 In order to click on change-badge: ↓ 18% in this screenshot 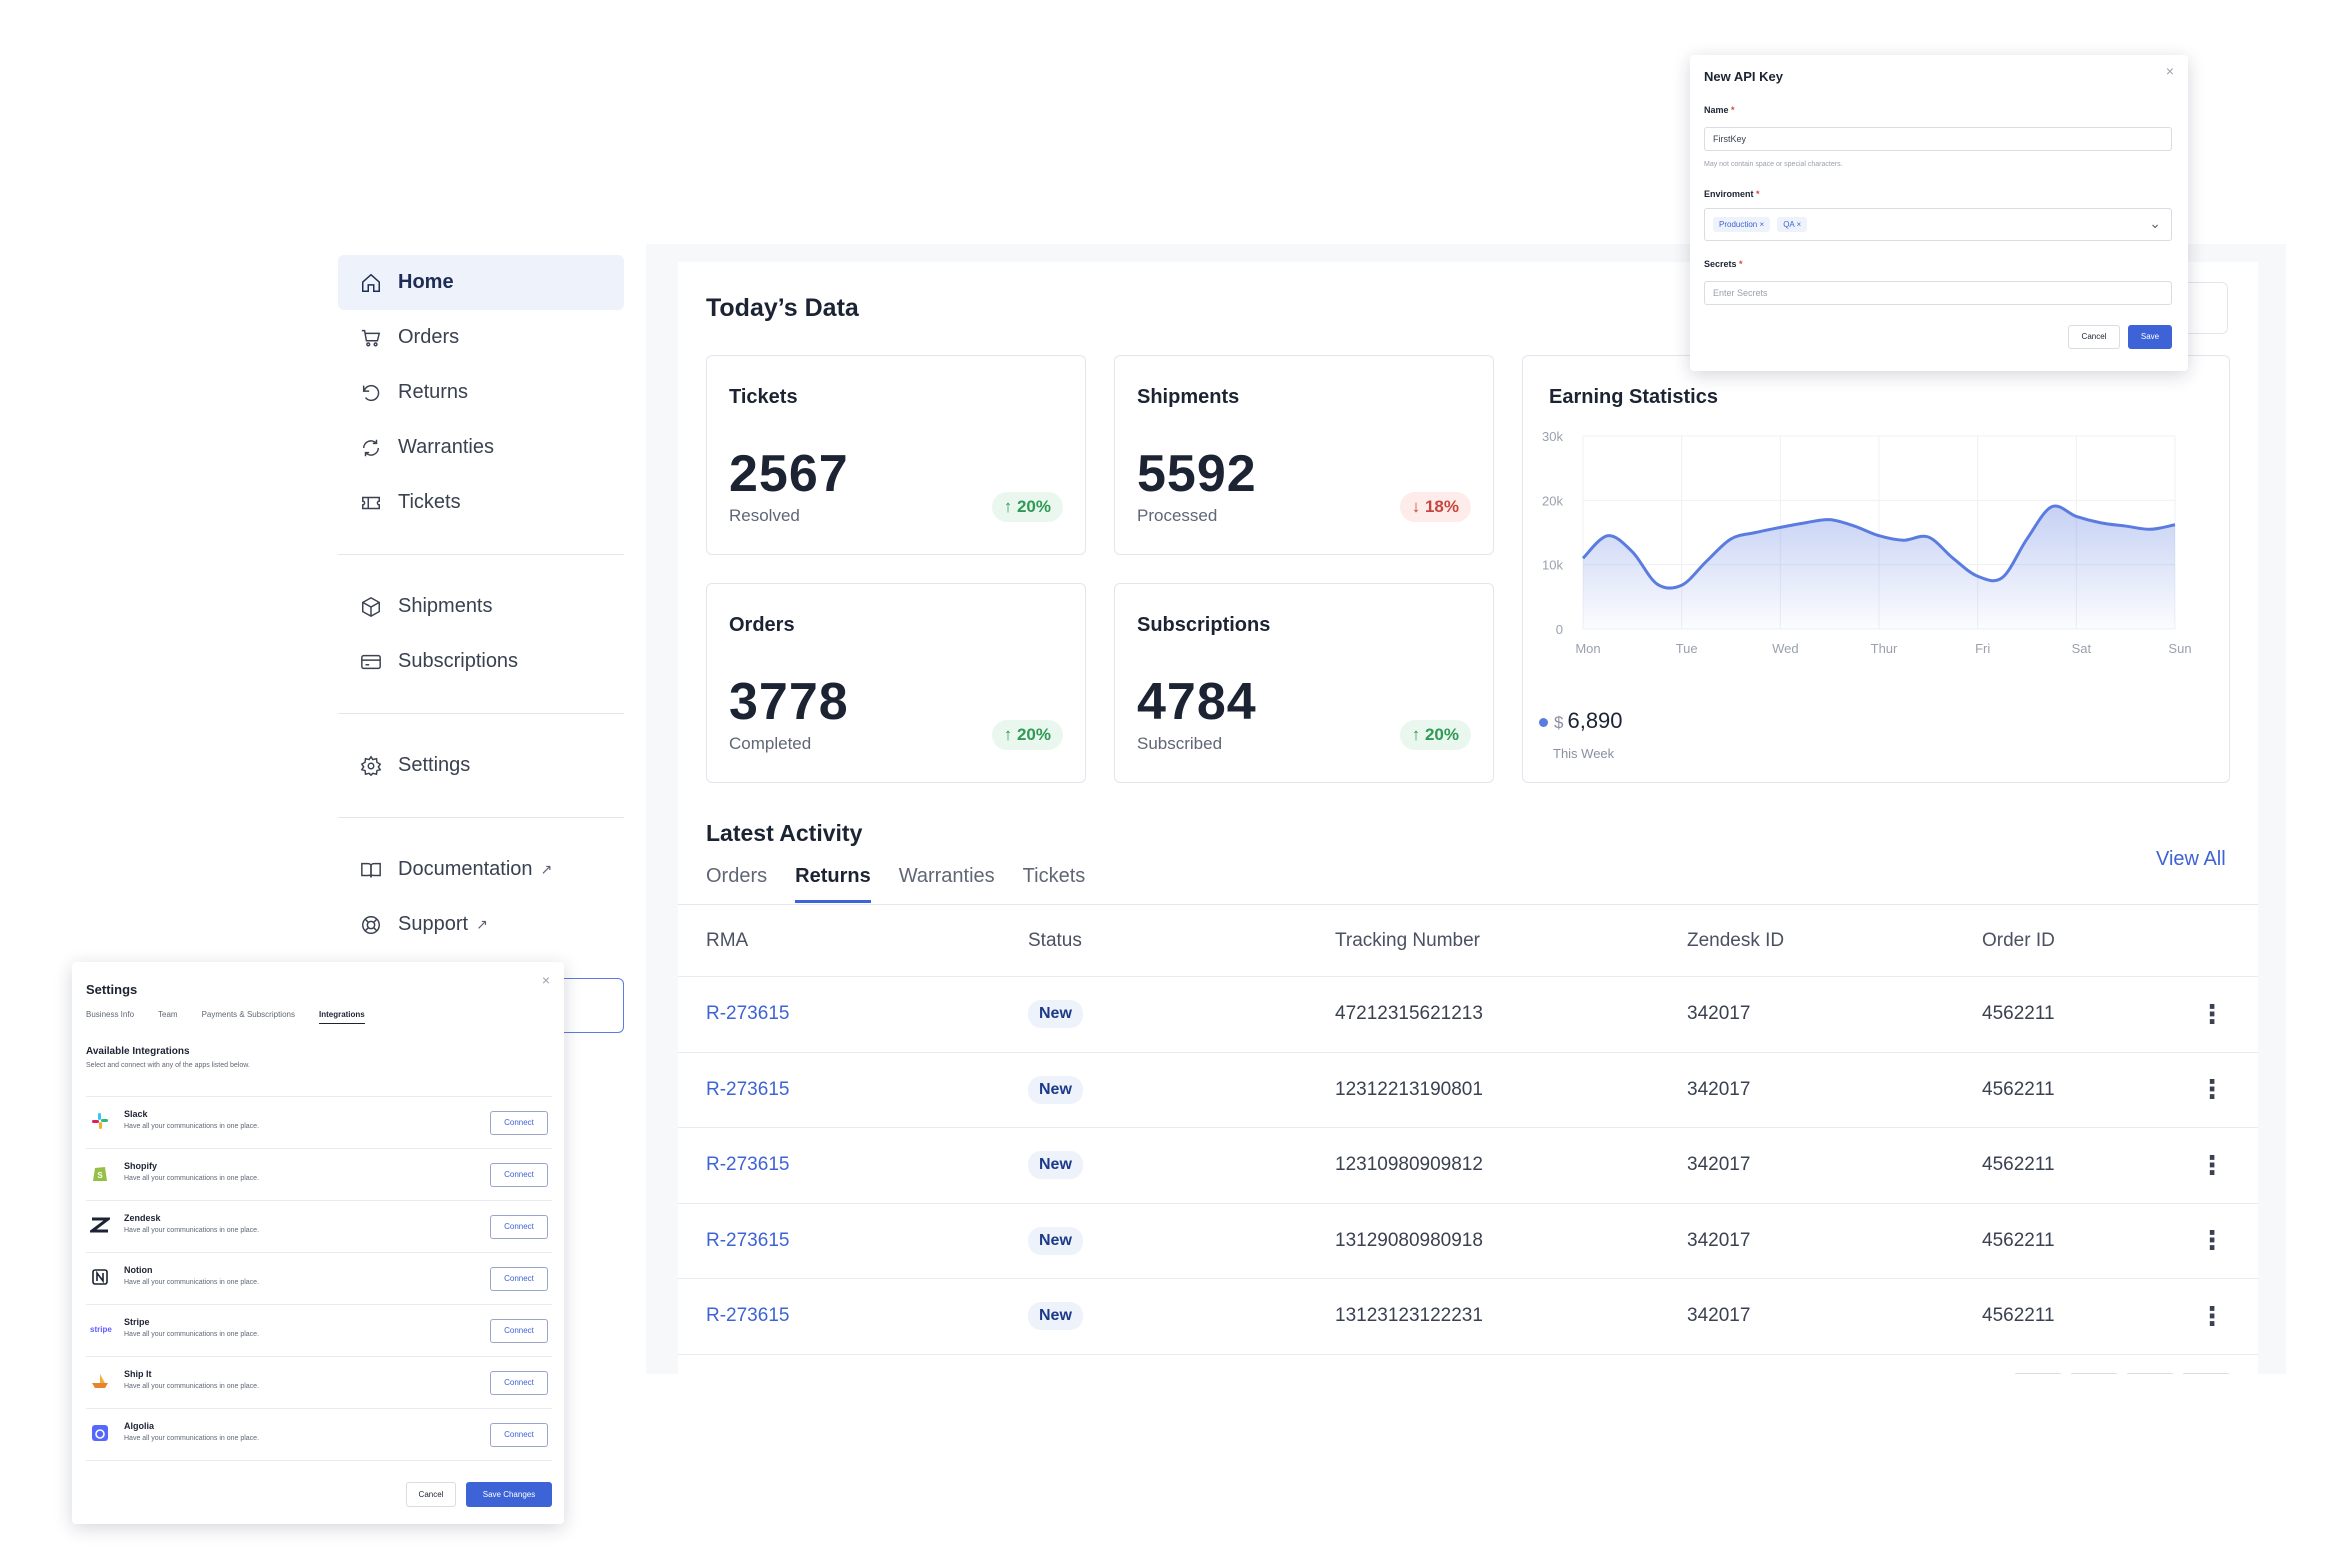, I will do `click(1435, 507)`.